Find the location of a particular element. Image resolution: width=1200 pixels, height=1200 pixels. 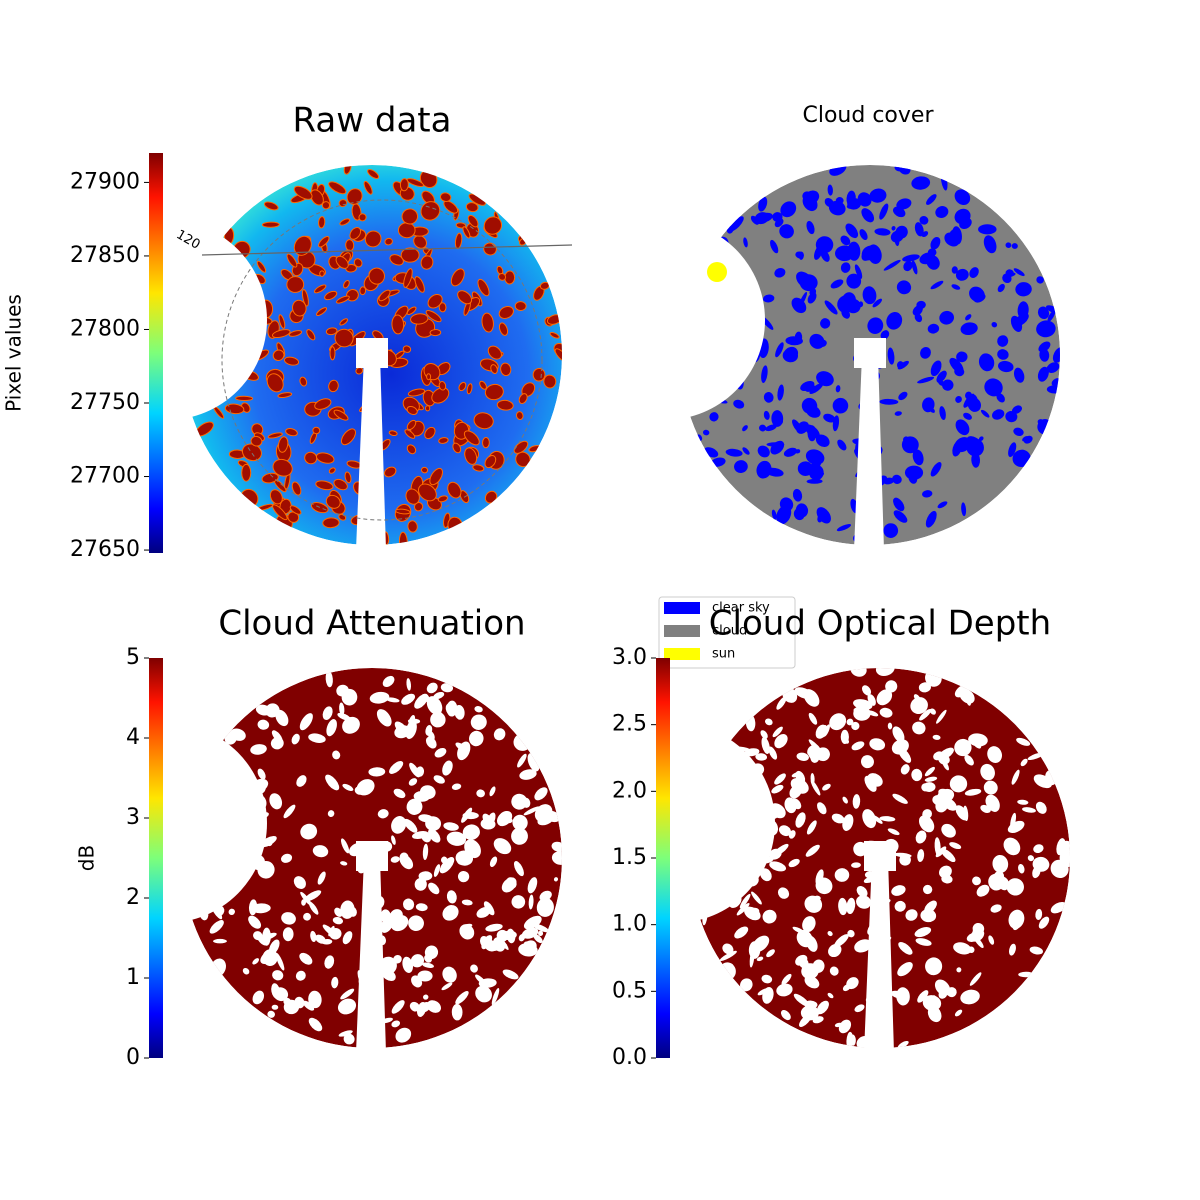

colorbar-tick-label: 4 is located at coordinates (133, 737).